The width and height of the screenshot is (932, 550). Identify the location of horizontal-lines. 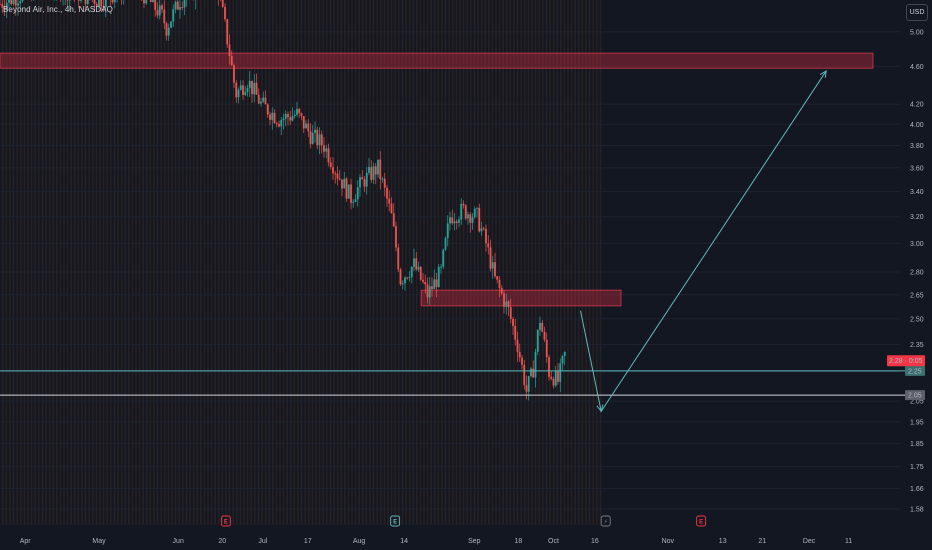
(452, 383).